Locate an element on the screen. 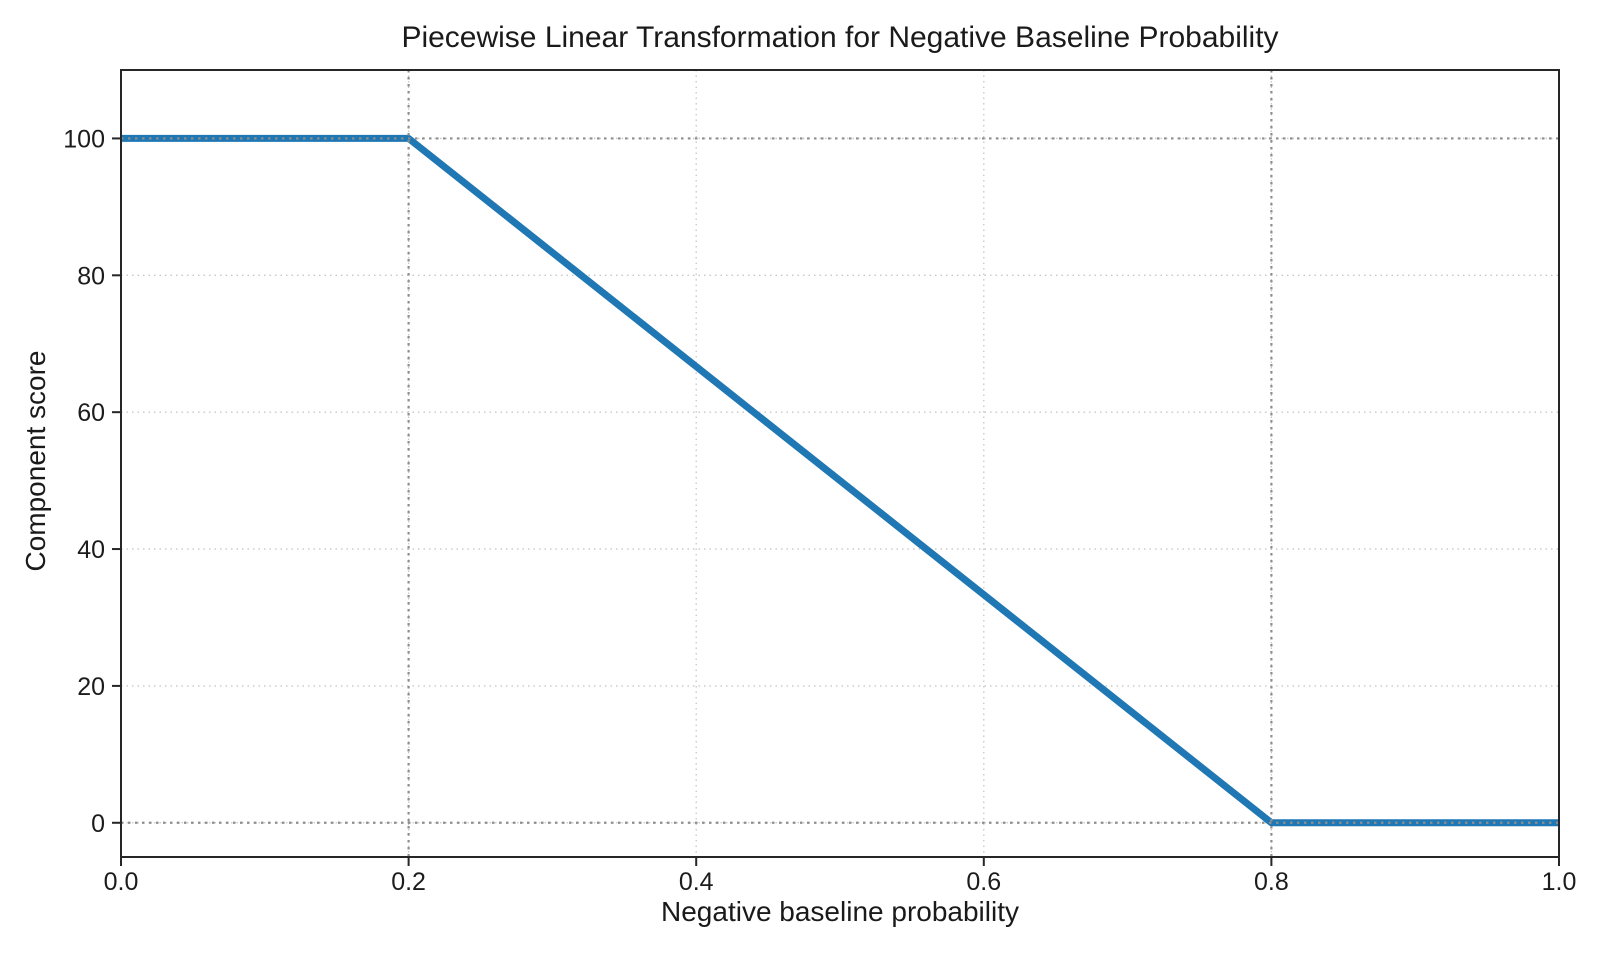  x-tick-label: 0.4 is located at coordinates (696, 882).